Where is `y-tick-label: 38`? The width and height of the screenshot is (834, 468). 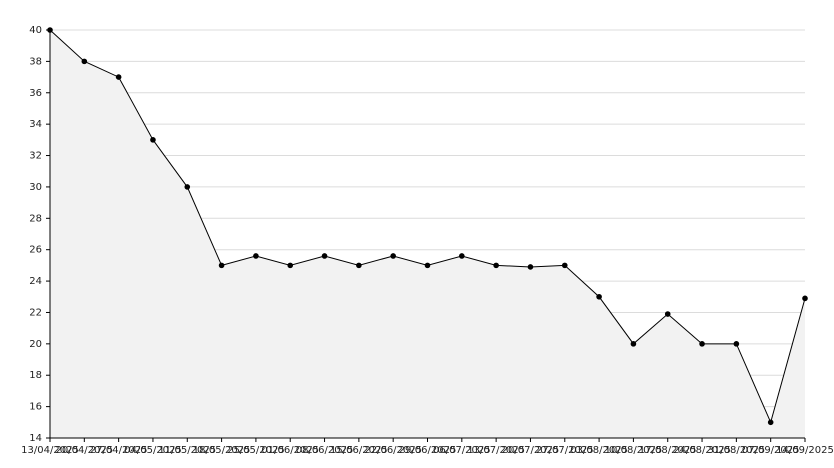
y-tick-label: 38 is located at coordinates (35, 61).